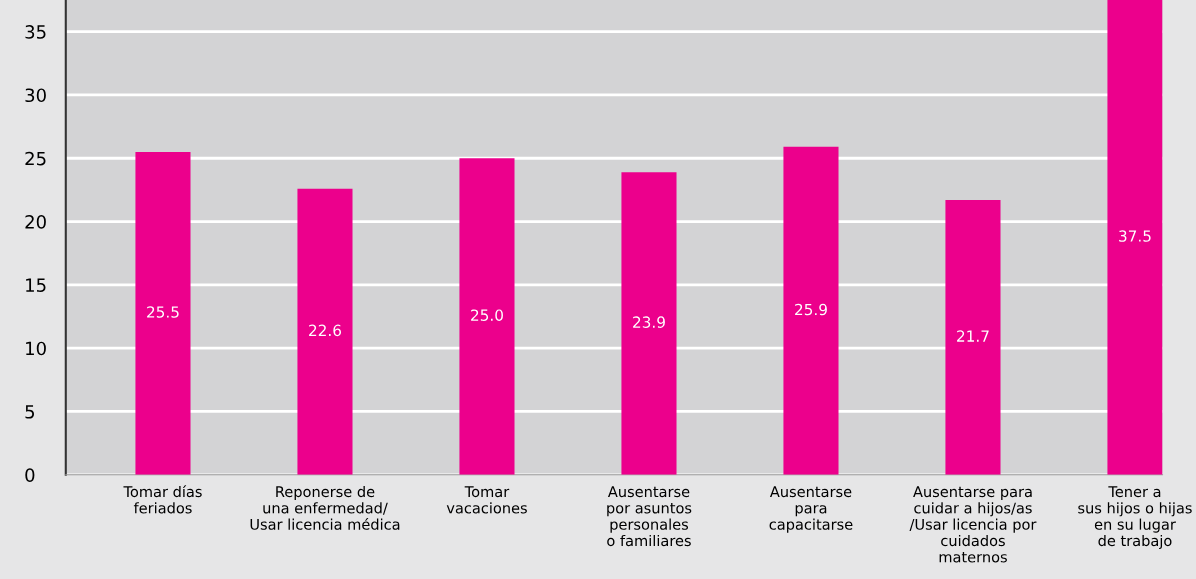 Image resolution: width=1196 pixels, height=579 pixels. I want to click on y-tick-label: 25, so click(35, 158).